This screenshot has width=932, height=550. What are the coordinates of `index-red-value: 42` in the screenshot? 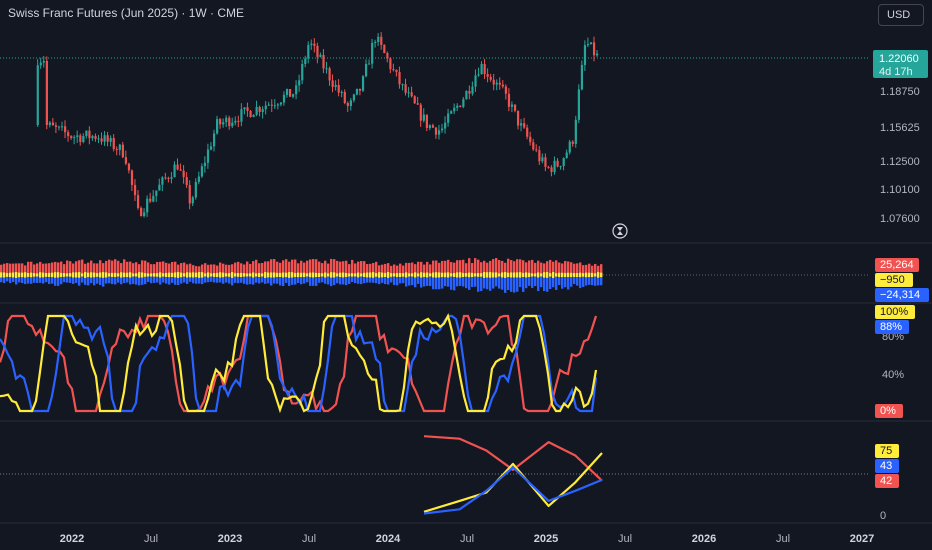 It's located at (887, 481).